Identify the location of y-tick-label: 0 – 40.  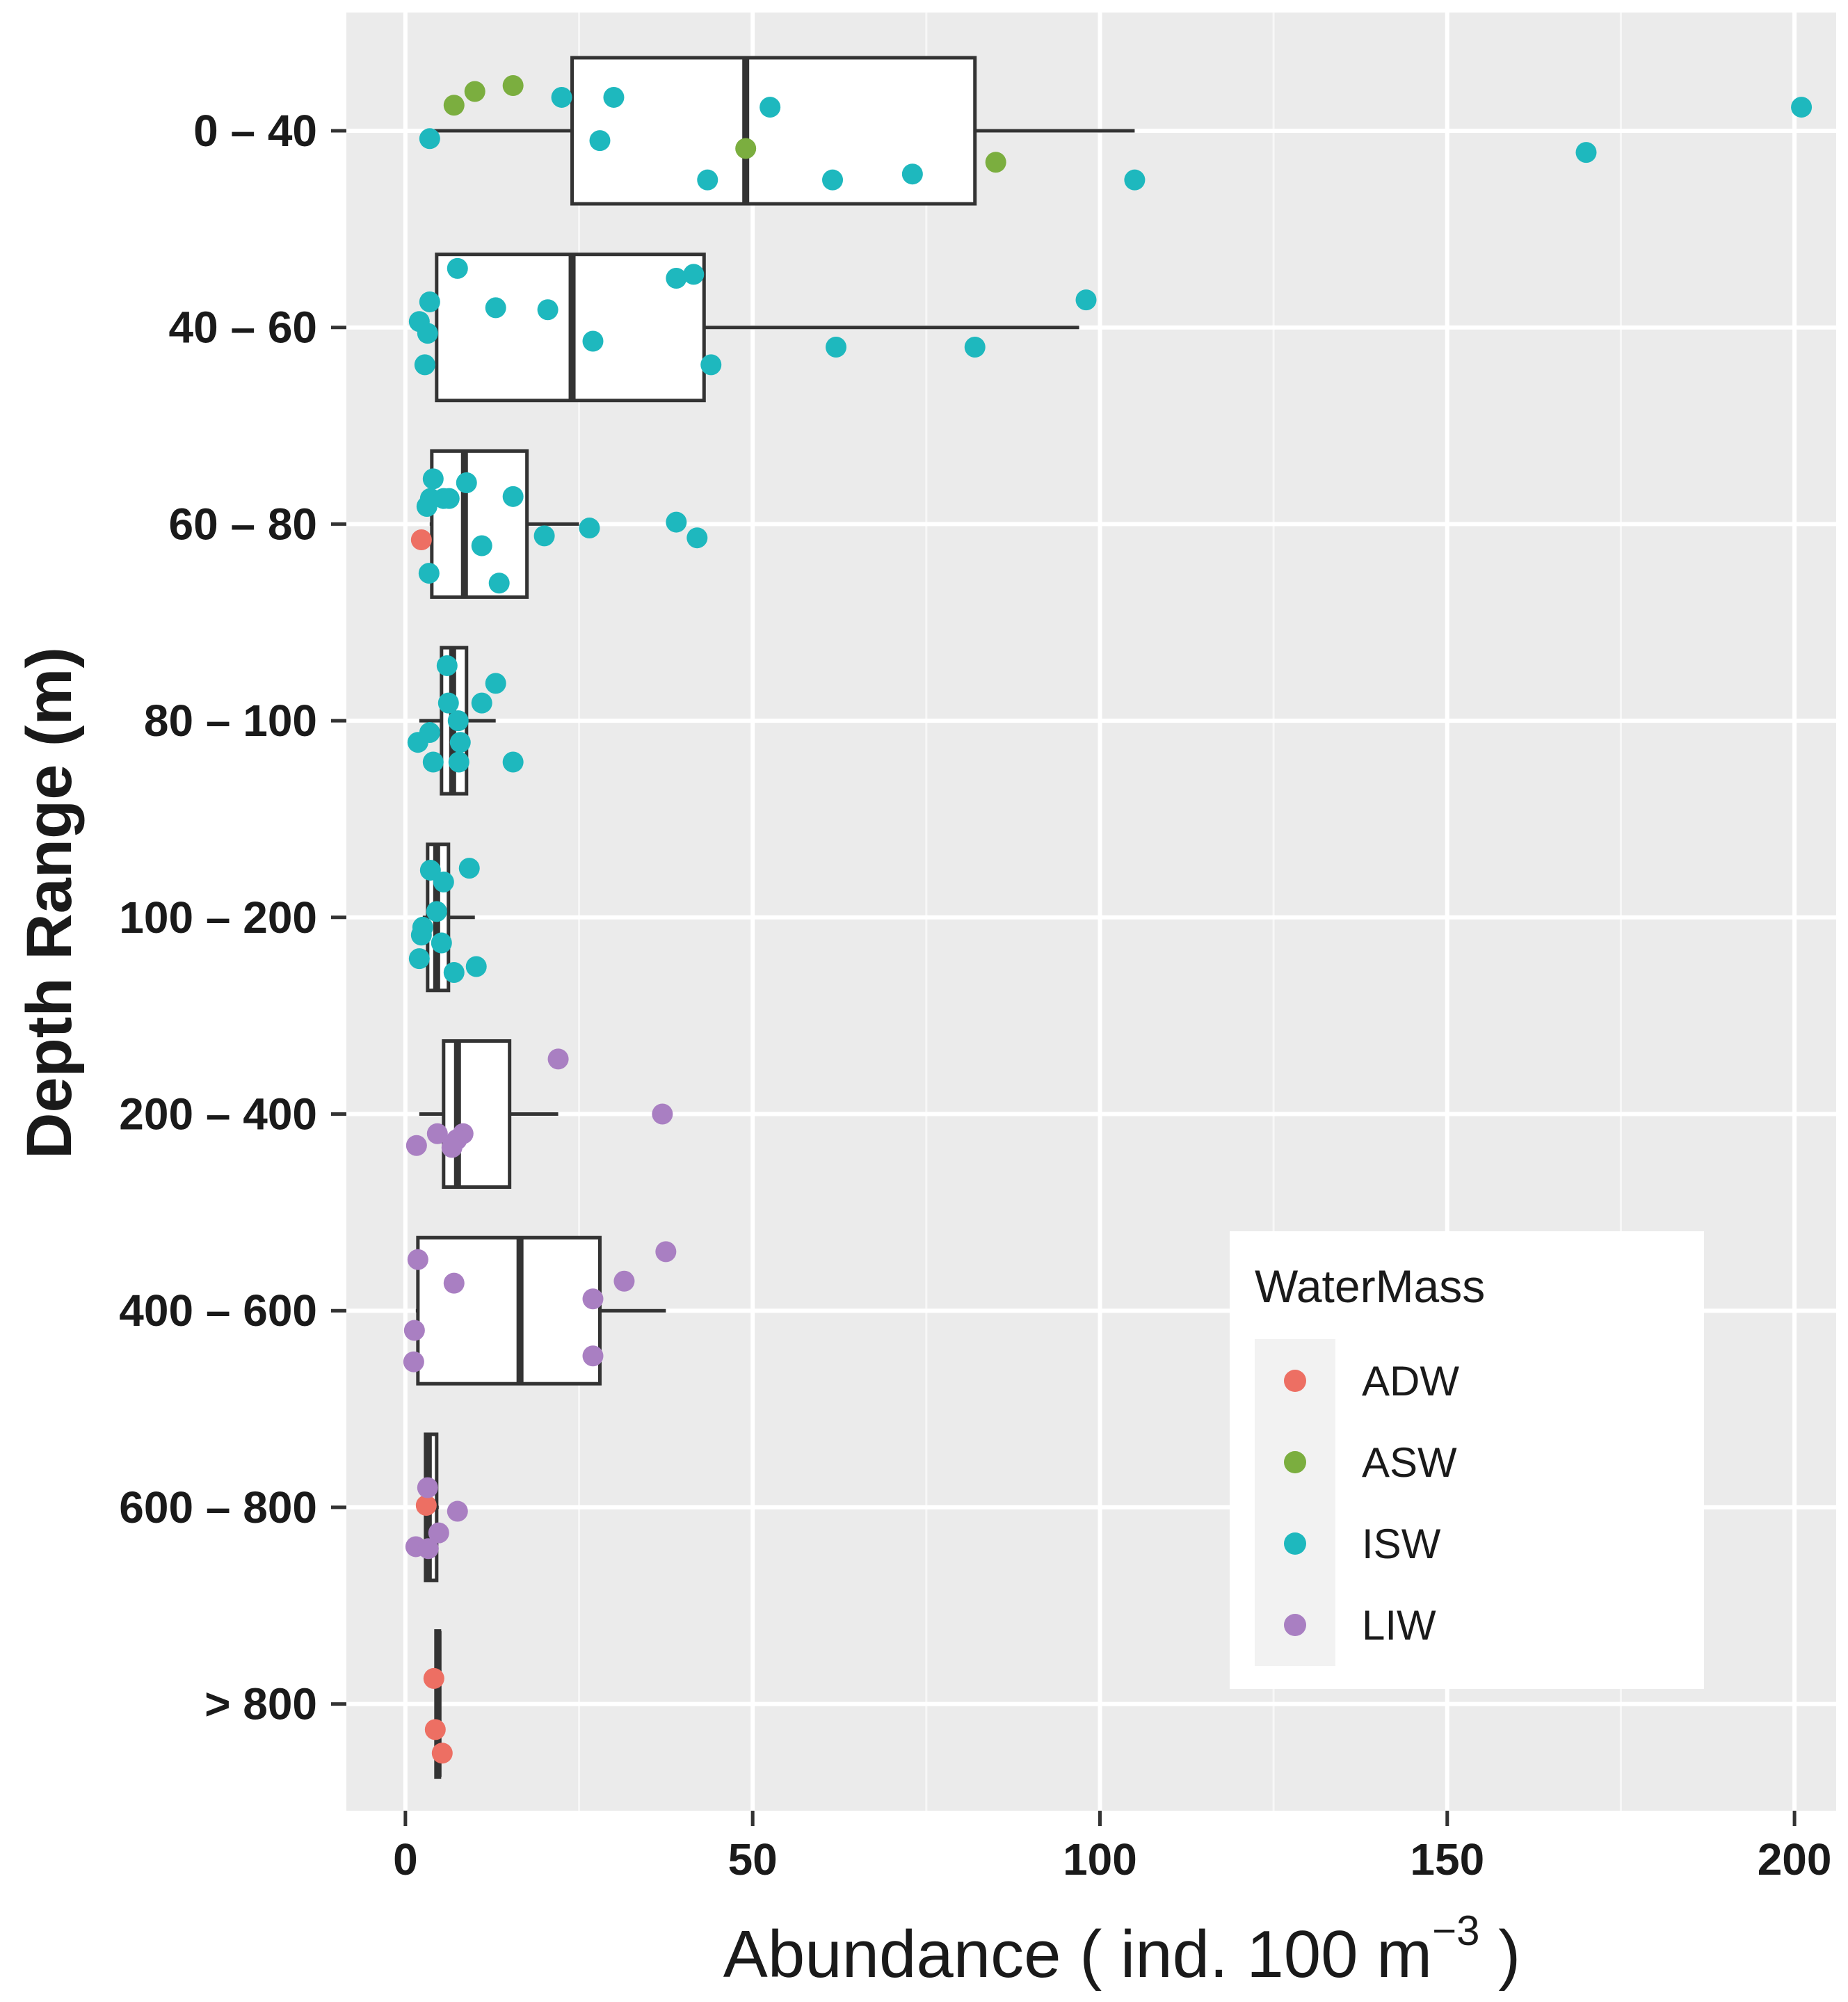
(255, 131).